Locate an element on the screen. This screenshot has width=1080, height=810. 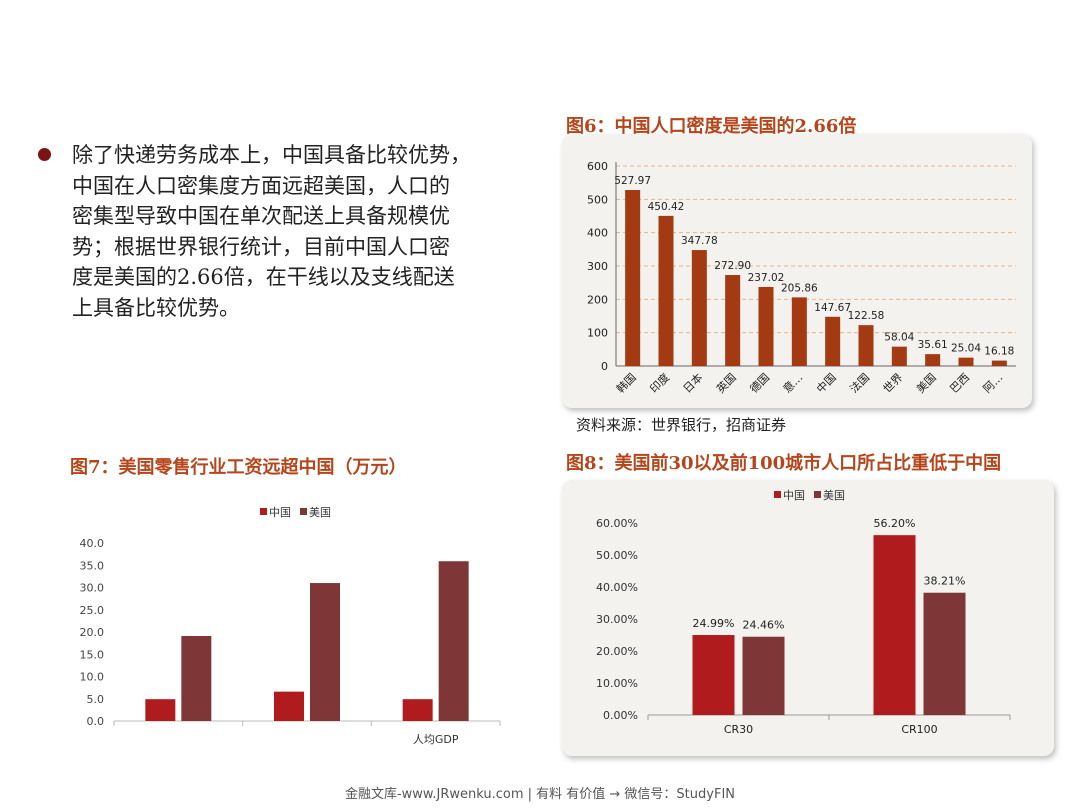
bullet-dot is located at coordinates (44, 154).